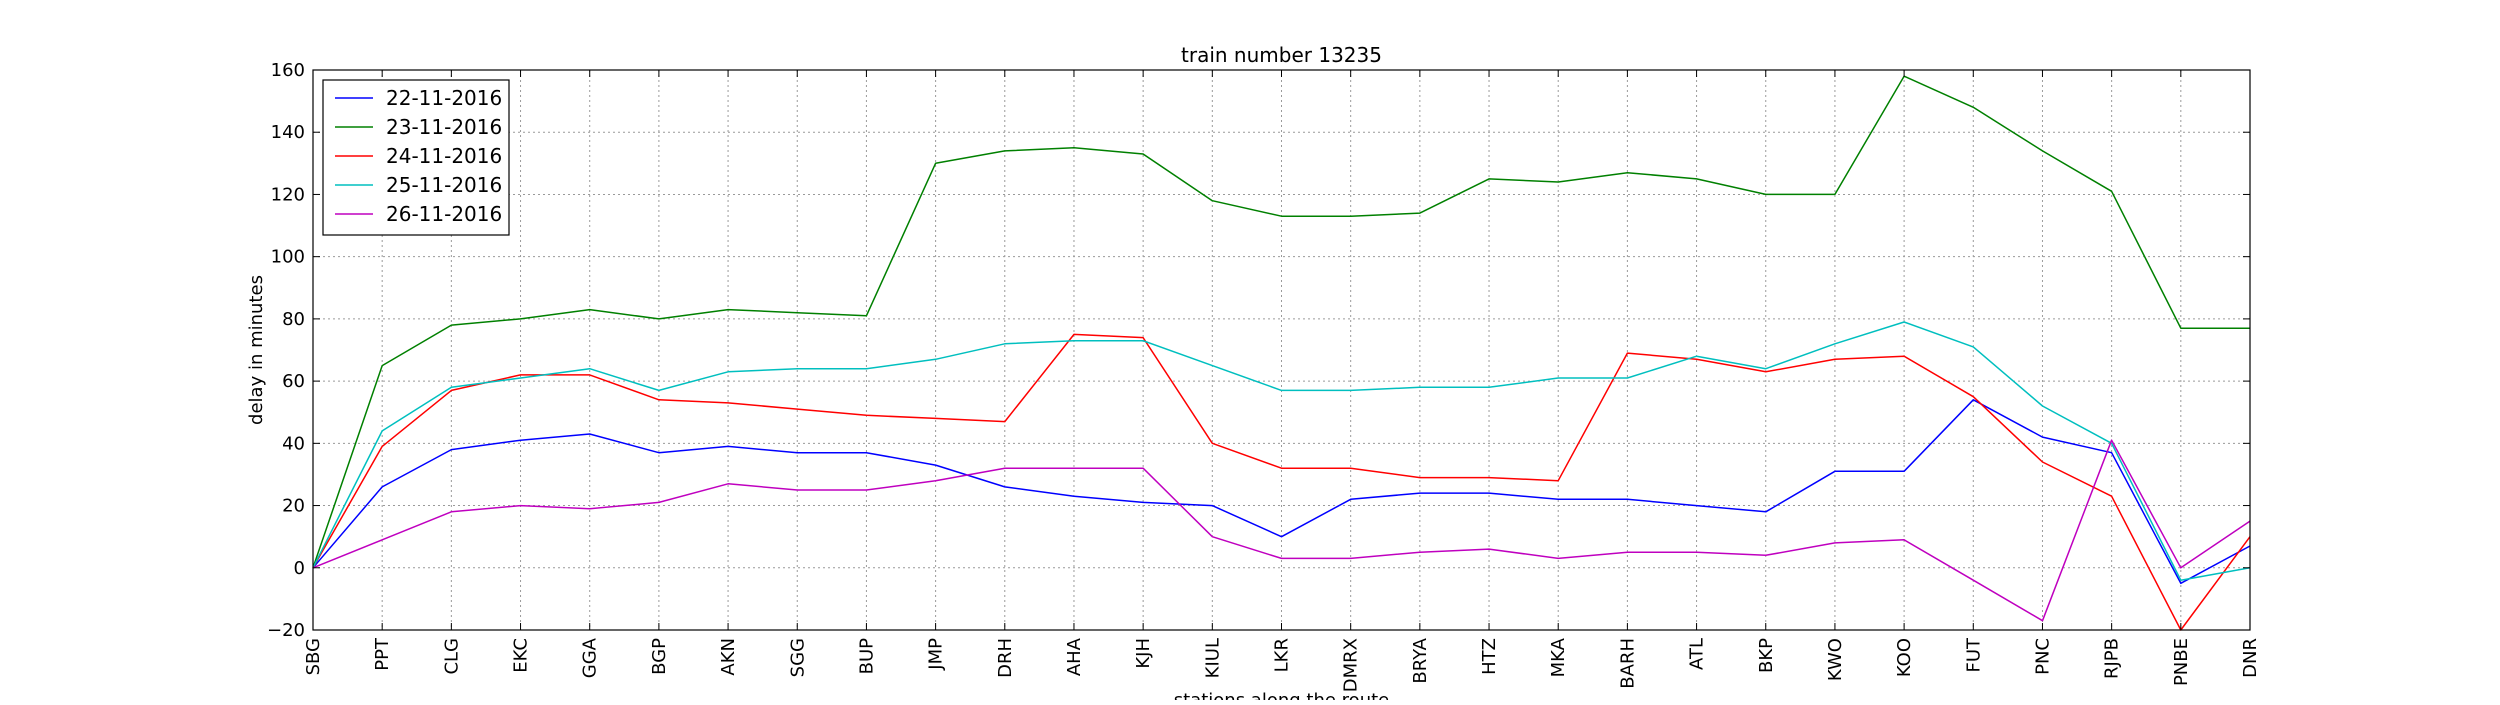  What do you see at coordinates (313, 656) in the screenshot?
I see `x-tick-label: SBG` at bounding box center [313, 656].